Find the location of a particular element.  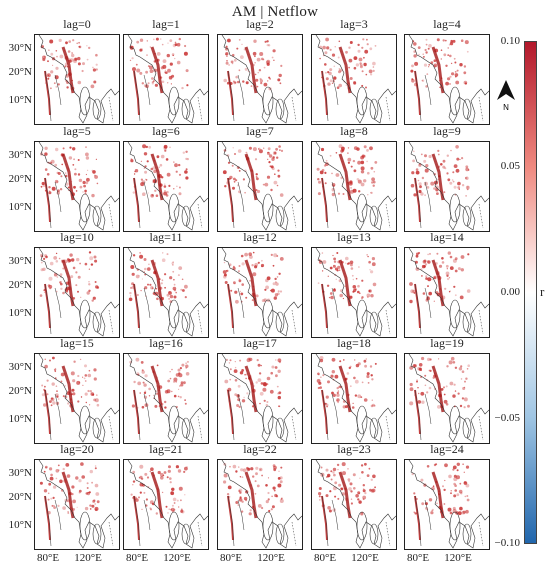

panel-label: lag=22 is located at coordinates (260, 449).